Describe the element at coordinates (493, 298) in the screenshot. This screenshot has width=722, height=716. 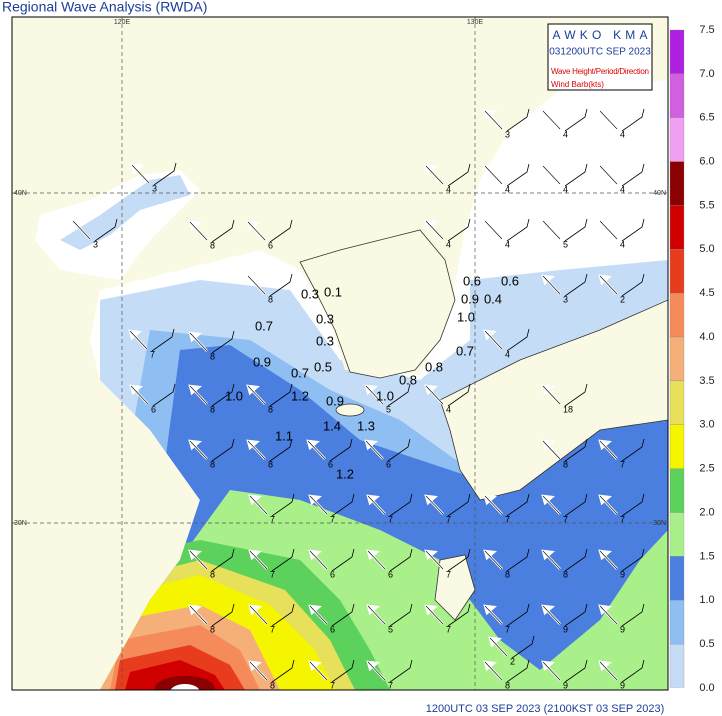
I see `wave-height: 0.4` at that location.